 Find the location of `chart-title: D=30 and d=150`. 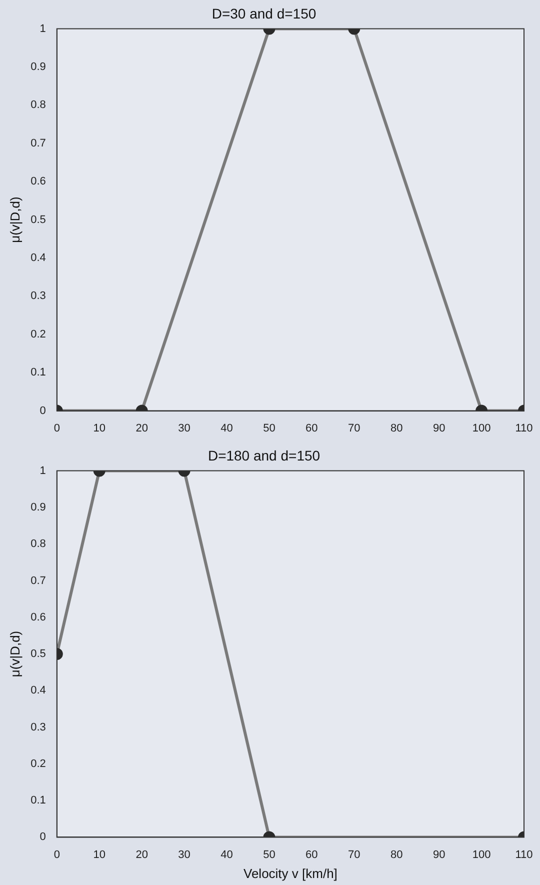

chart-title: D=30 and d=150 is located at coordinates (264, 13).